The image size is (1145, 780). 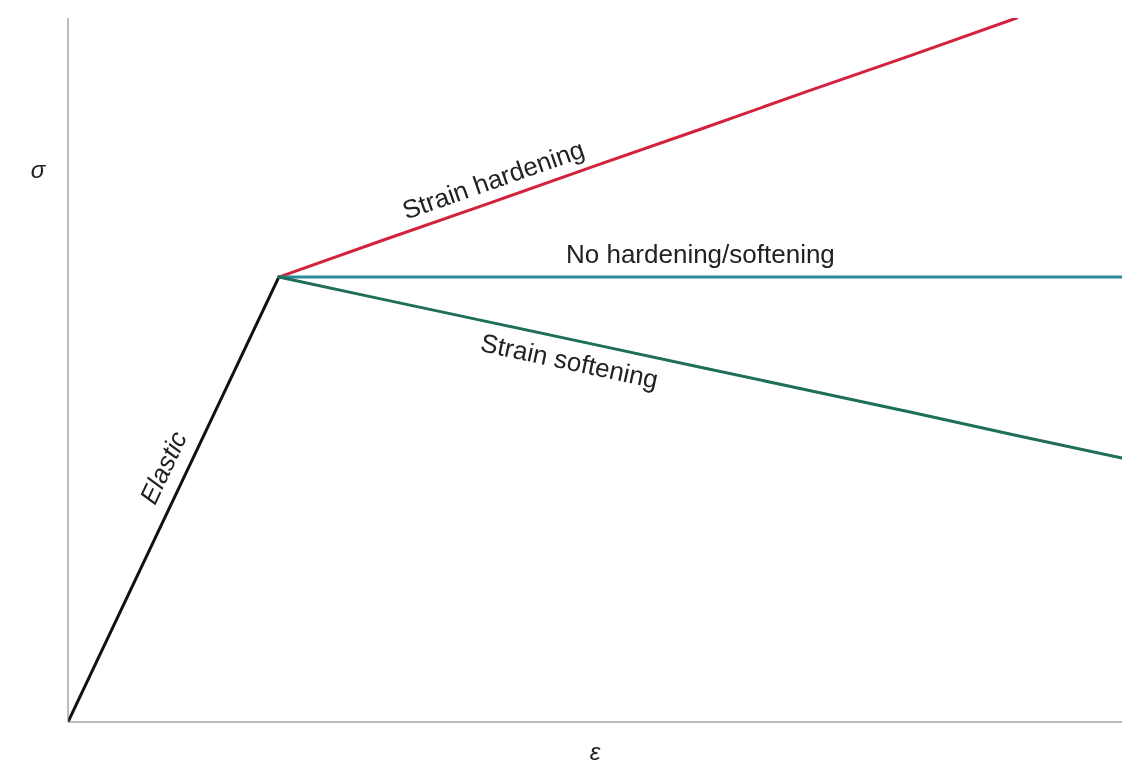 What do you see at coordinates (569, 361) in the screenshot?
I see `text: Strain softening` at bounding box center [569, 361].